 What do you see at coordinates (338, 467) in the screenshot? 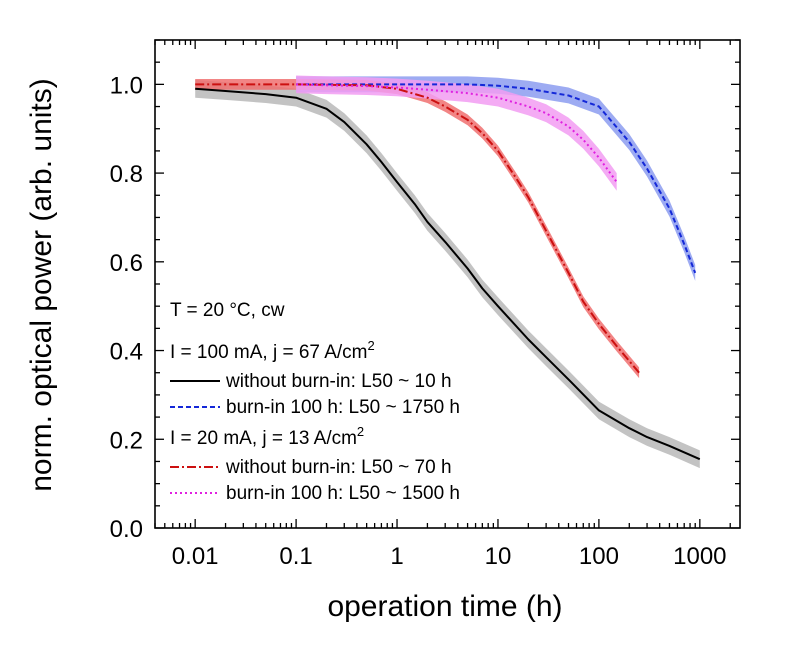
I see `legend-entry-2: without burn-in: L50 ~ 70 h` at bounding box center [338, 467].